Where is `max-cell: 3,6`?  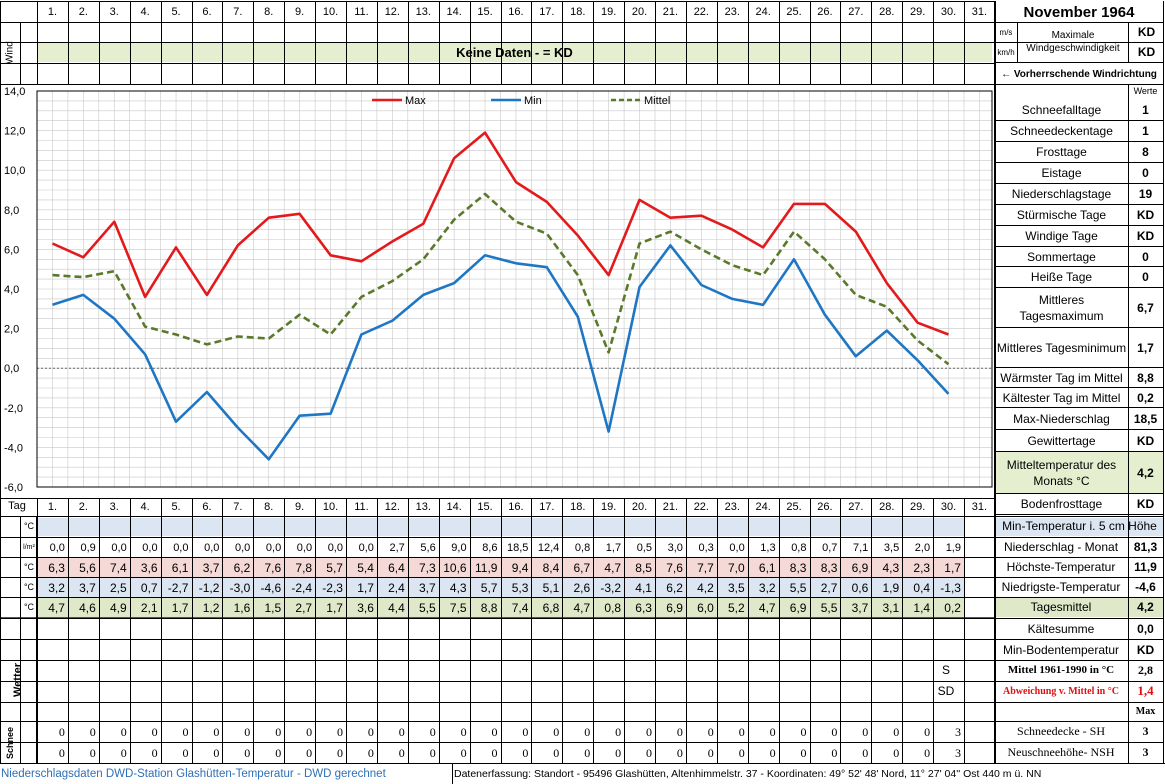 max-cell: 3,6 is located at coordinates (149, 567).